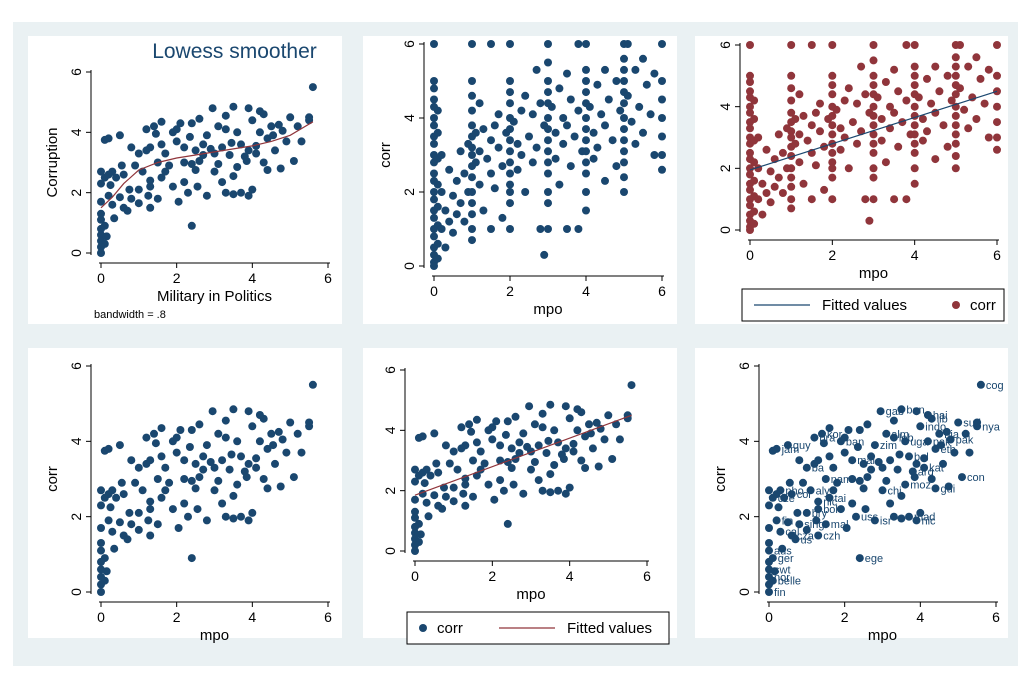 This screenshot has height=676, width=1034. Describe the element at coordinates (786, 559) in the screenshot. I see `point-label: ger` at that location.